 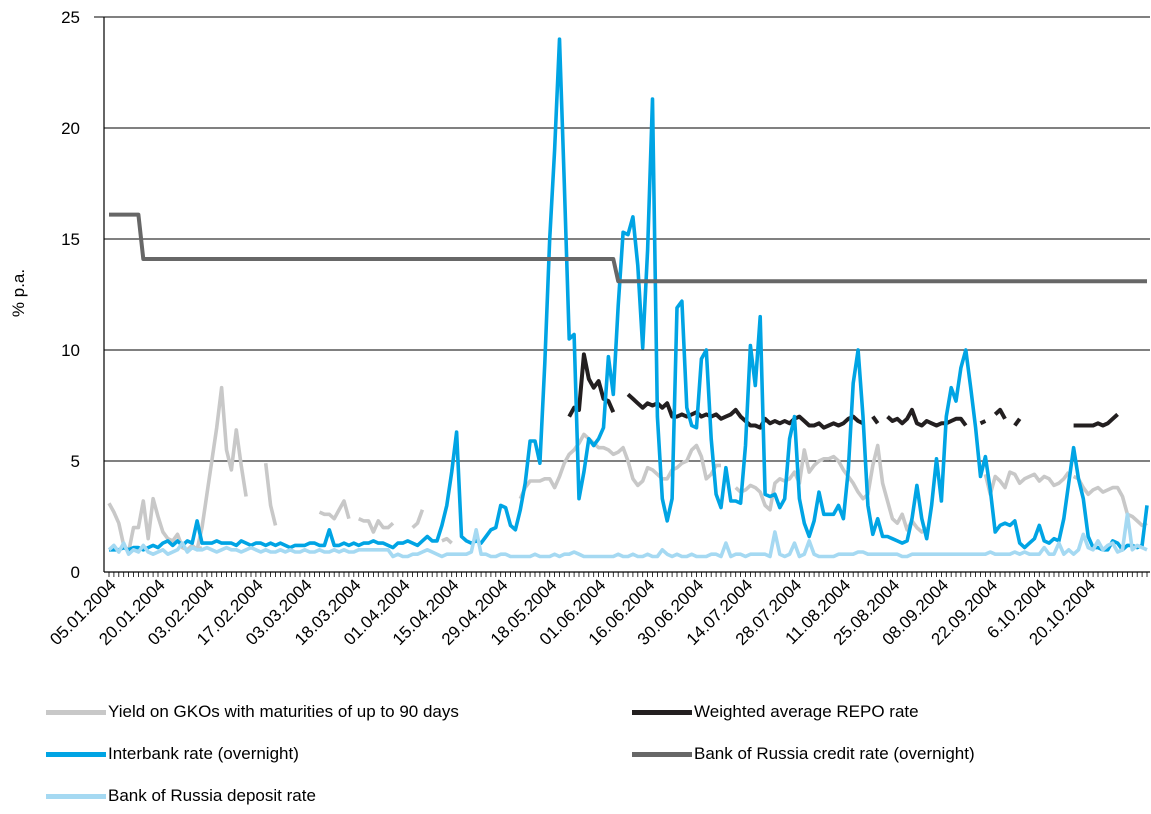 What do you see at coordinates (70, 350) in the screenshot?
I see `y-tick-label: 10` at bounding box center [70, 350].